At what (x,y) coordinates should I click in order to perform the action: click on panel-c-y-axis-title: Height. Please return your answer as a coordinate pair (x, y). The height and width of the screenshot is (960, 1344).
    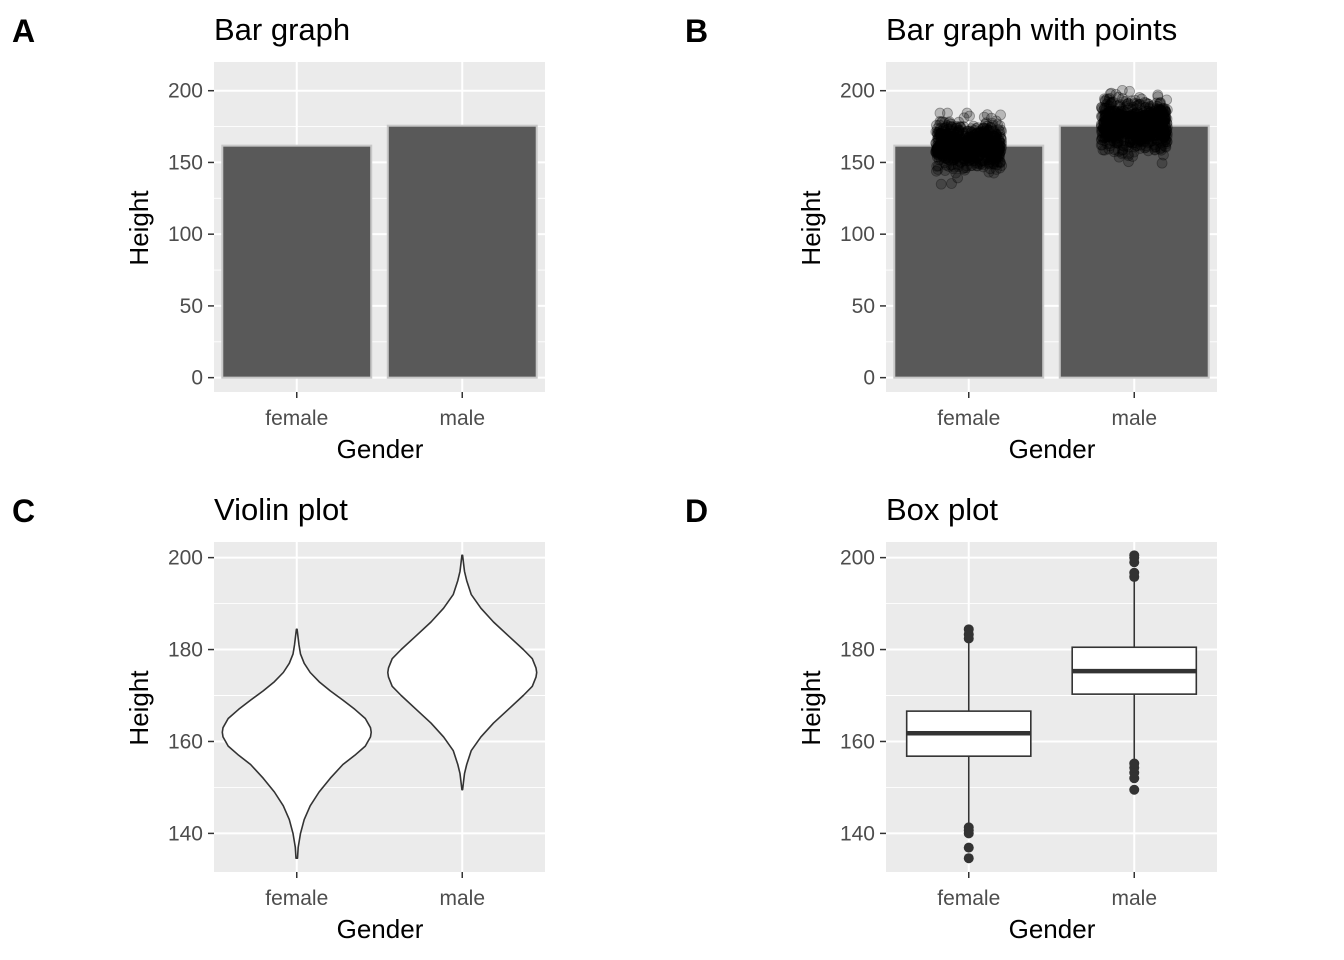
    Looking at the image, I should click on (139, 708).